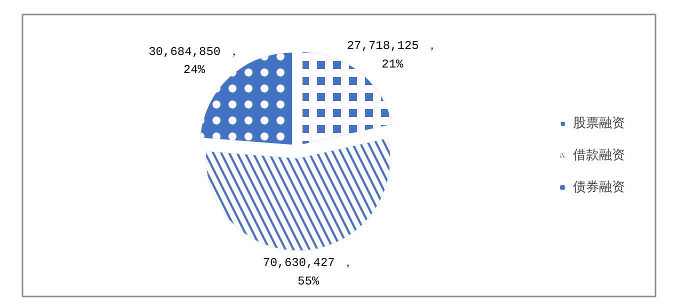  I want to click on data-label: 70,630,427 ， 55%, so click(308, 272).